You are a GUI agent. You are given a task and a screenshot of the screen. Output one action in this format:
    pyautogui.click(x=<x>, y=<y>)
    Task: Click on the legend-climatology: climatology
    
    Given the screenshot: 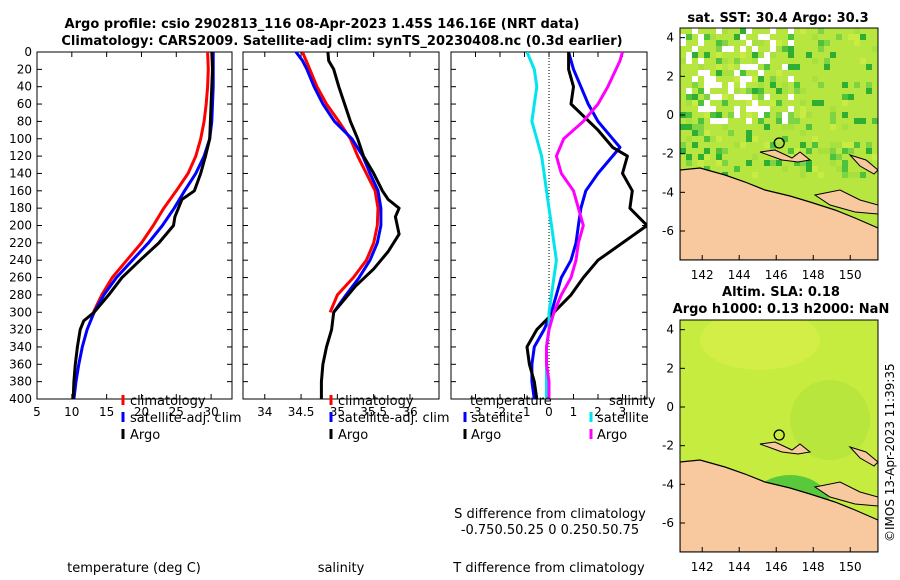 What is the action you would take?
    pyautogui.click(x=168, y=401)
    